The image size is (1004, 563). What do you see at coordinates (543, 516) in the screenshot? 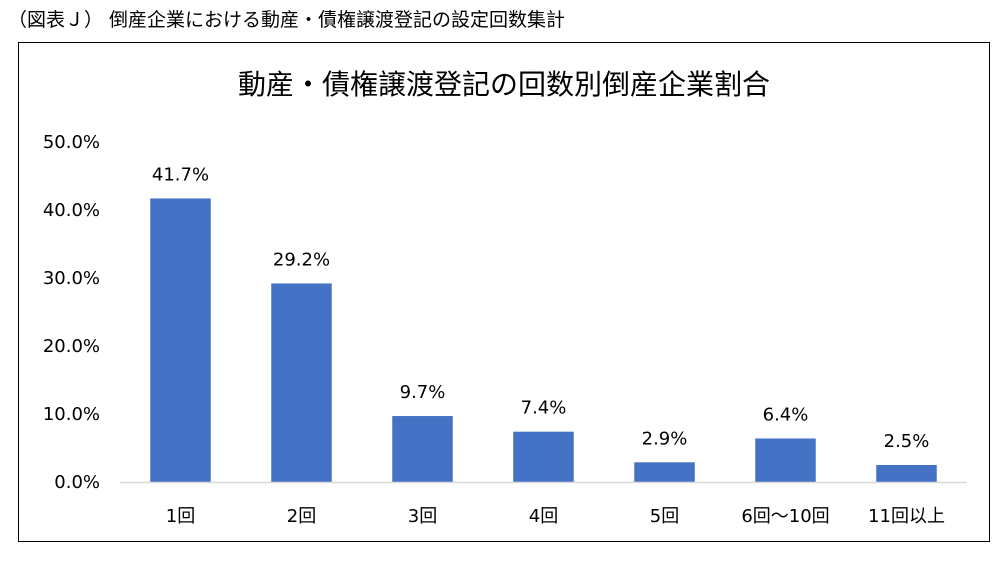
I see `x-tick-label: 4回` at bounding box center [543, 516].